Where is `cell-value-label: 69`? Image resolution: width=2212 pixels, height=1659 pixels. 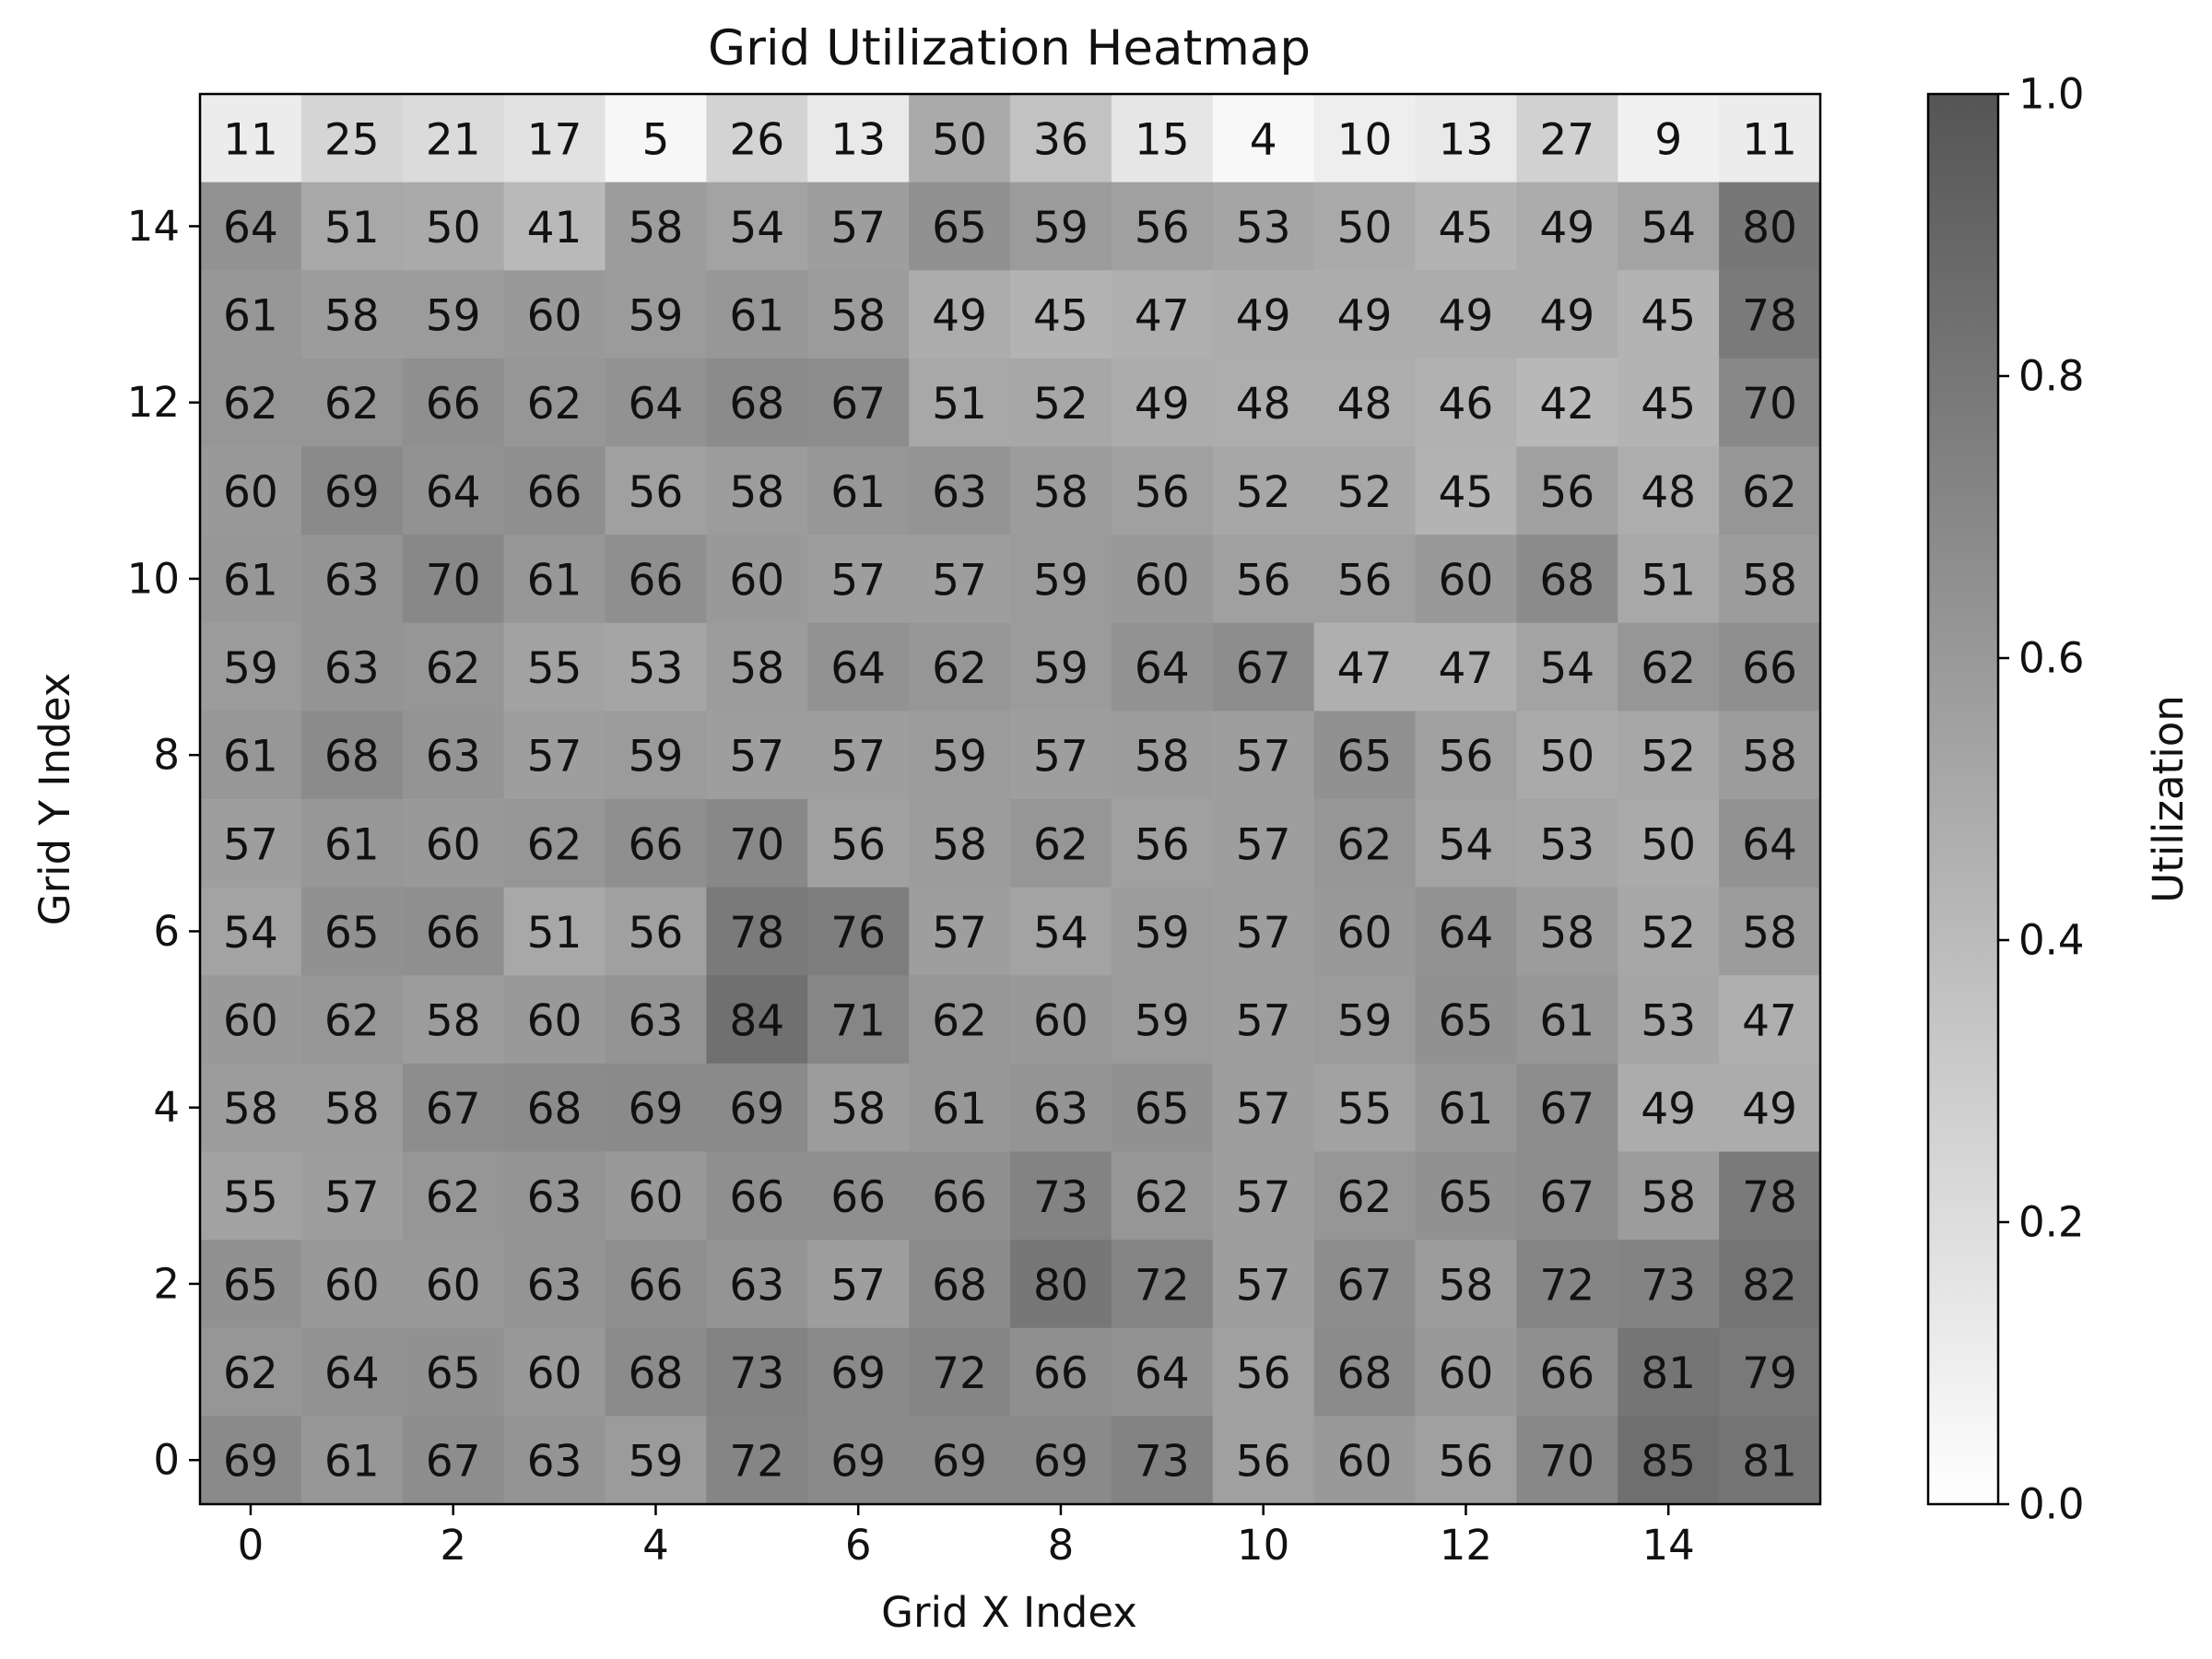
cell-value-label: 69 is located at coordinates (352, 492).